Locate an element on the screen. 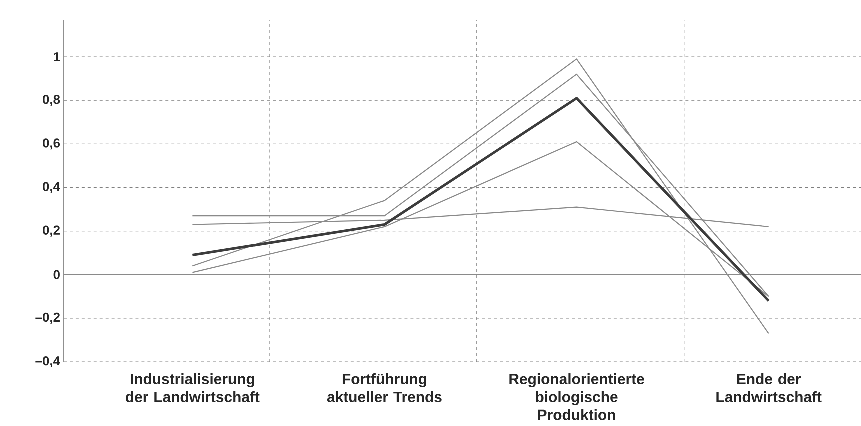 Image resolution: width=861 pixels, height=426 pixels. y-tick-label: 1 is located at coordinates (57, 57).